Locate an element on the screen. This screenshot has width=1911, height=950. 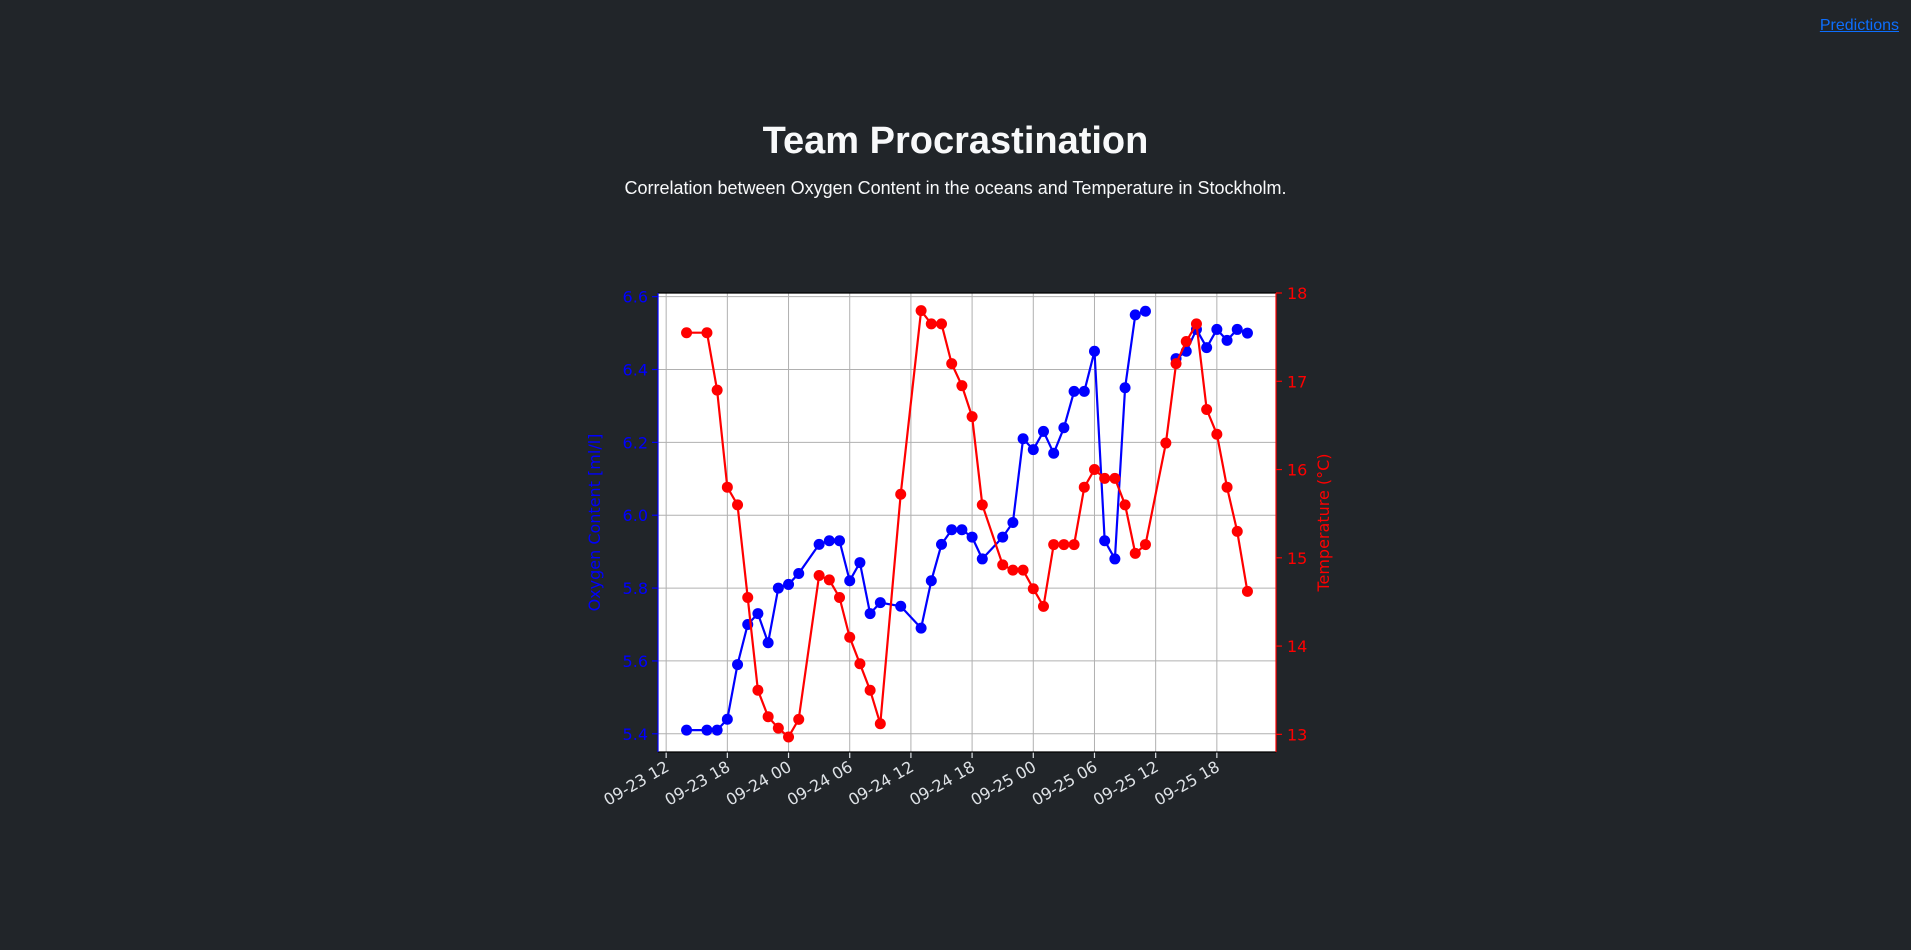
y-right-tick-label: 15 is located at coordinates (1297, 558).